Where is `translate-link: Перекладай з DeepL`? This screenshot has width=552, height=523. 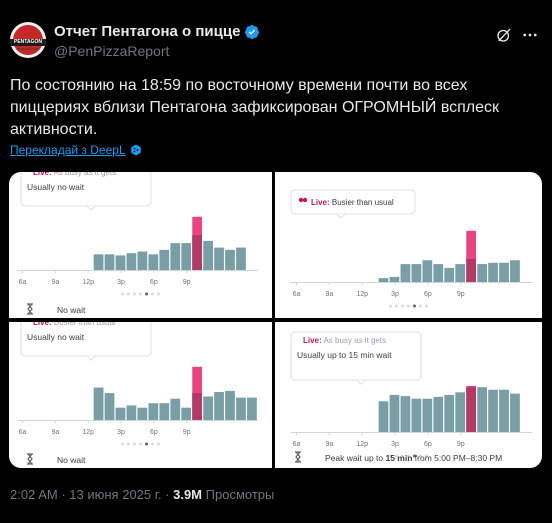
translate-link: Перекладай з DeepL is located at coordinates (76, 150).